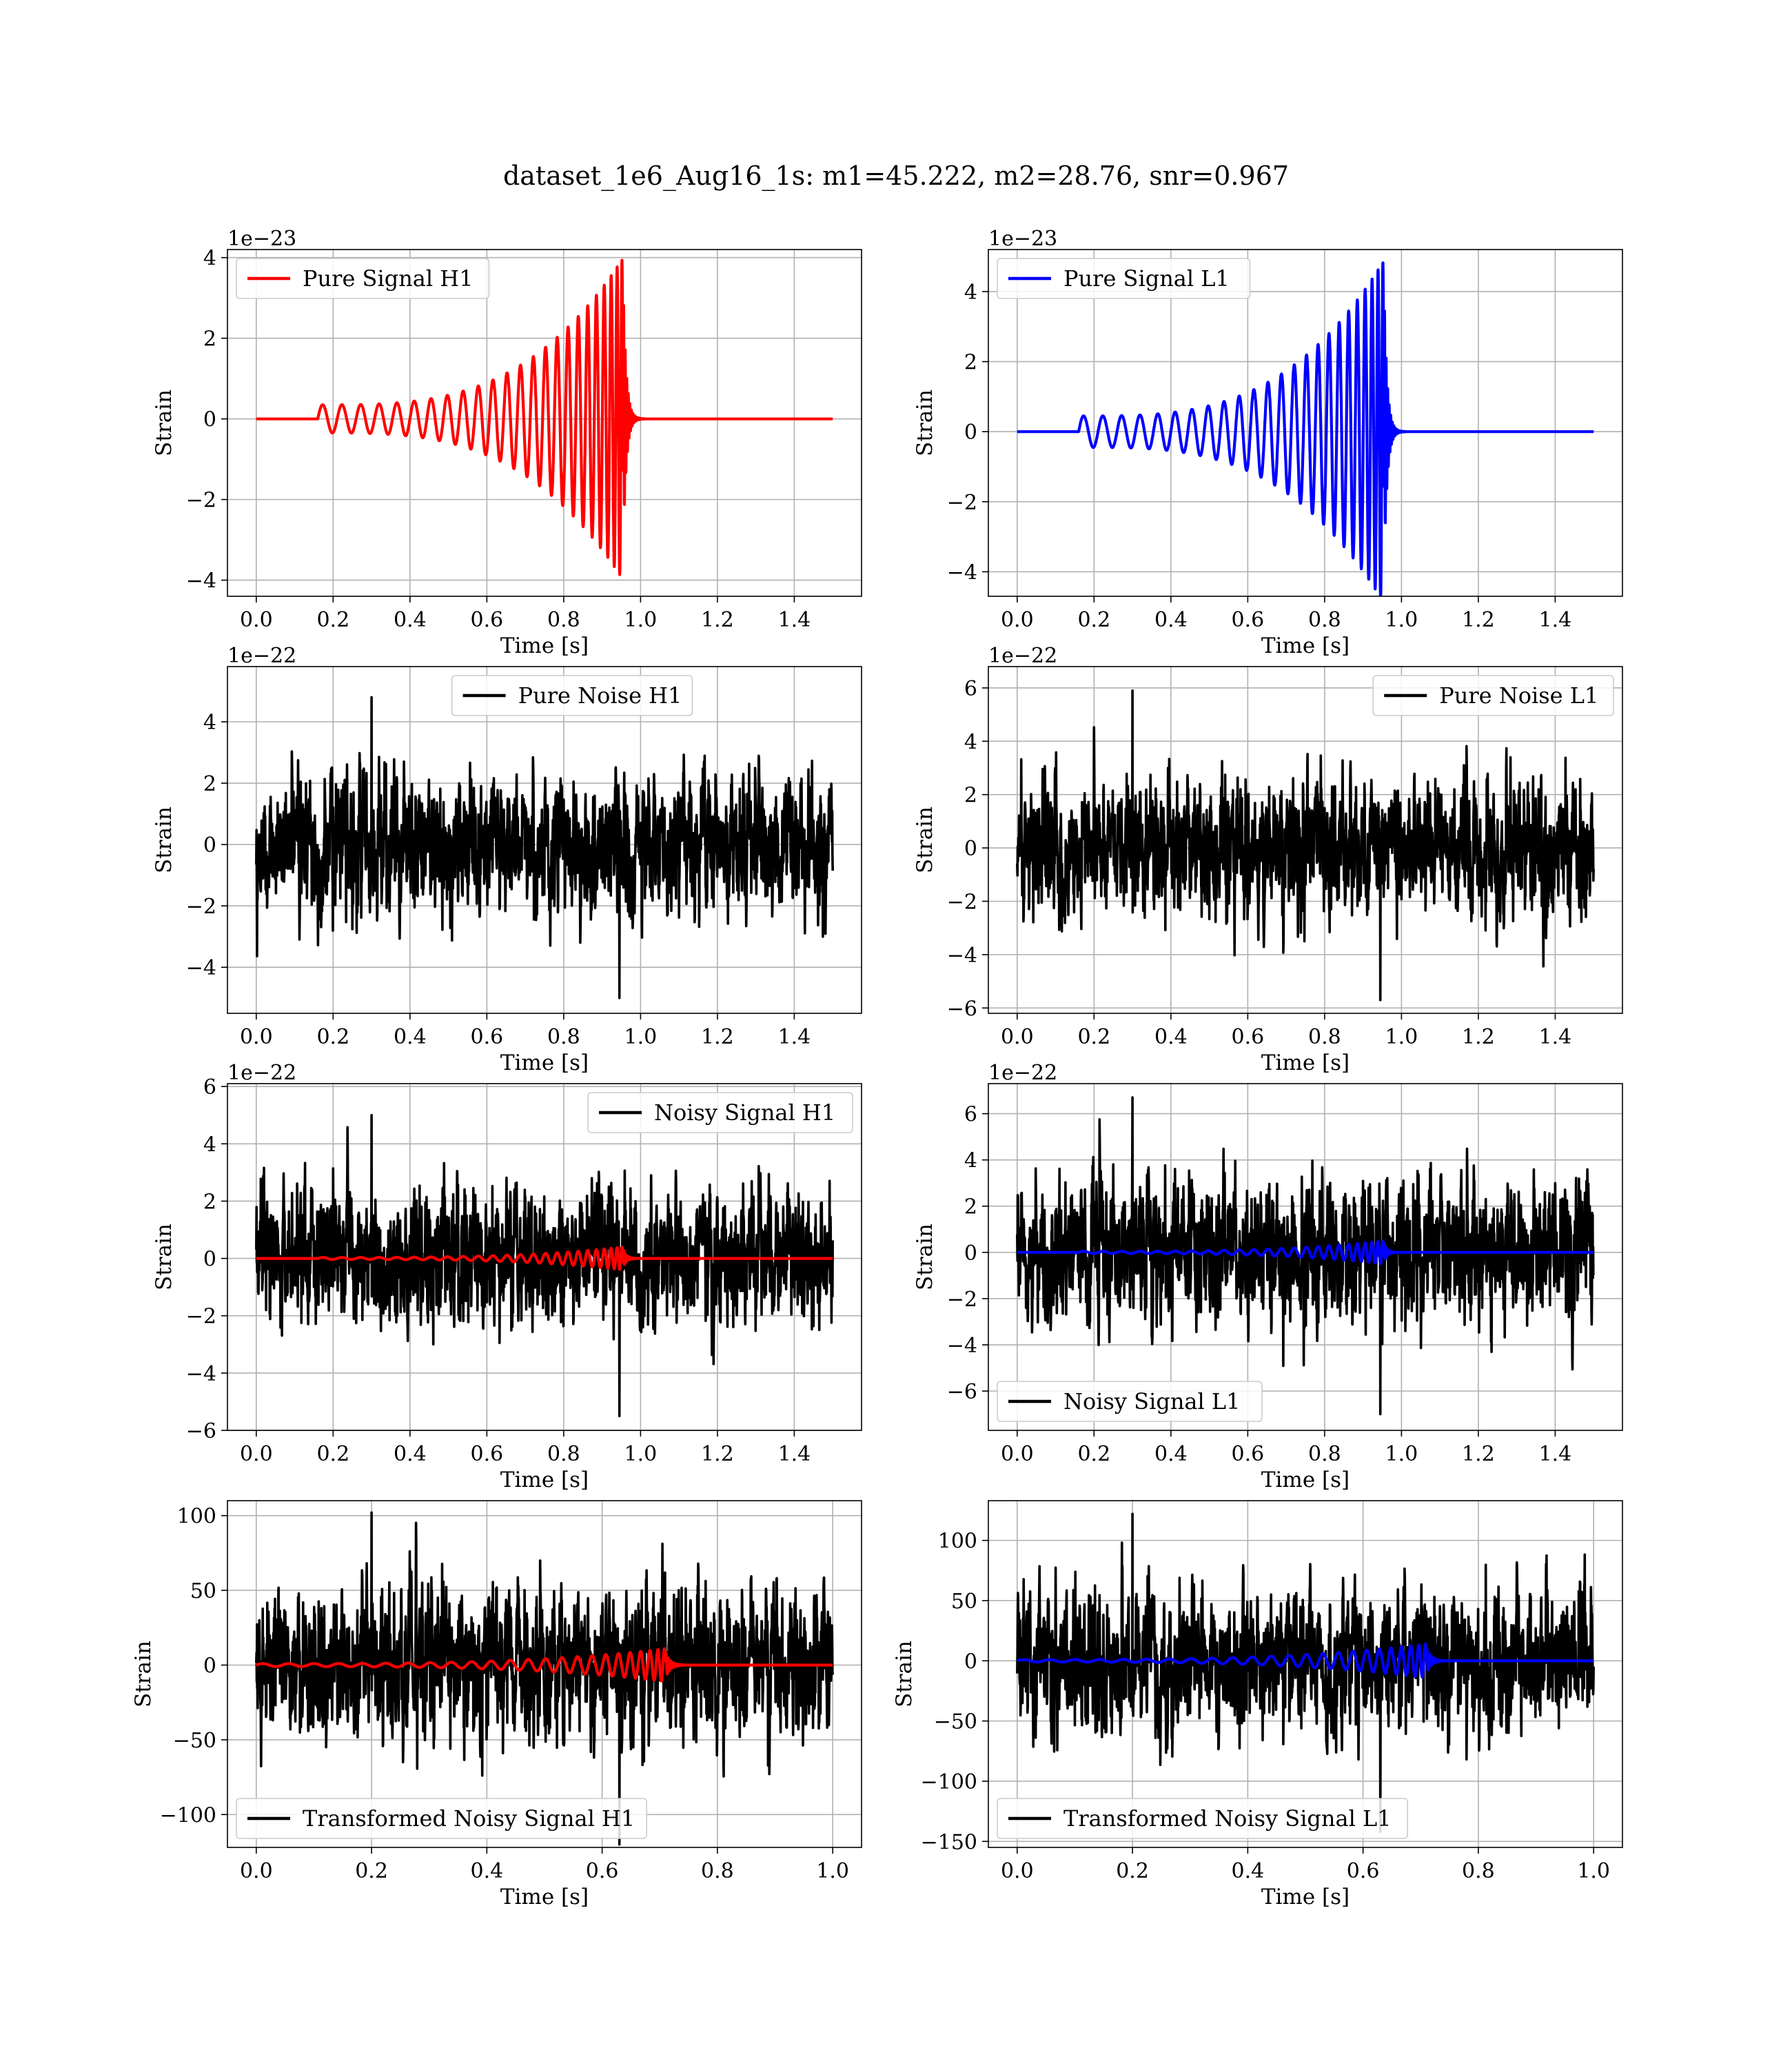  I want to click on legend: Noisy Signal H1, so click(720, 1112).